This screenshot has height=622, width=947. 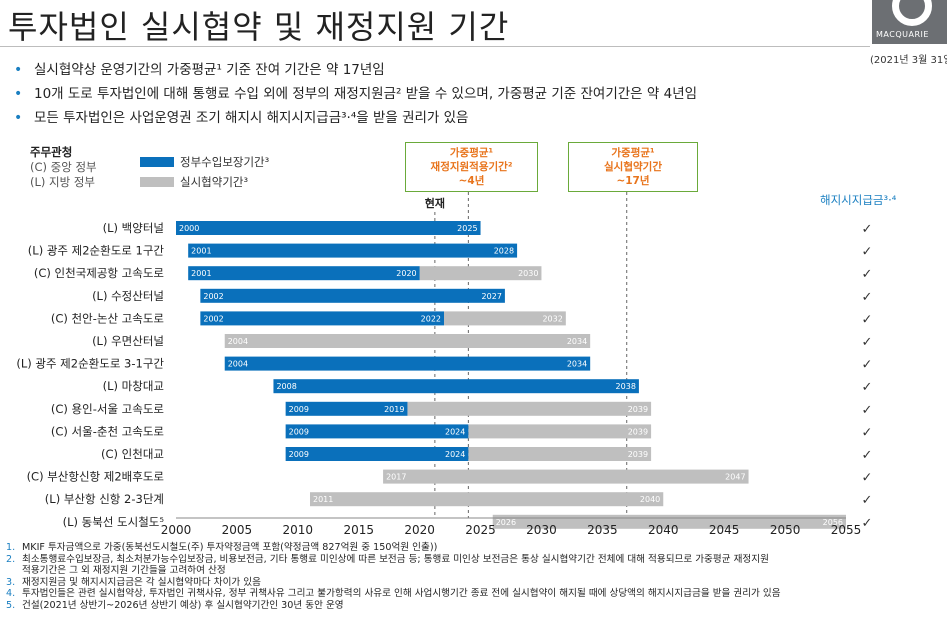 What do you see at coordinates (633, 181) in the screenshot?
I see `callout-line: ~17년` at bounding box center [633, 181].